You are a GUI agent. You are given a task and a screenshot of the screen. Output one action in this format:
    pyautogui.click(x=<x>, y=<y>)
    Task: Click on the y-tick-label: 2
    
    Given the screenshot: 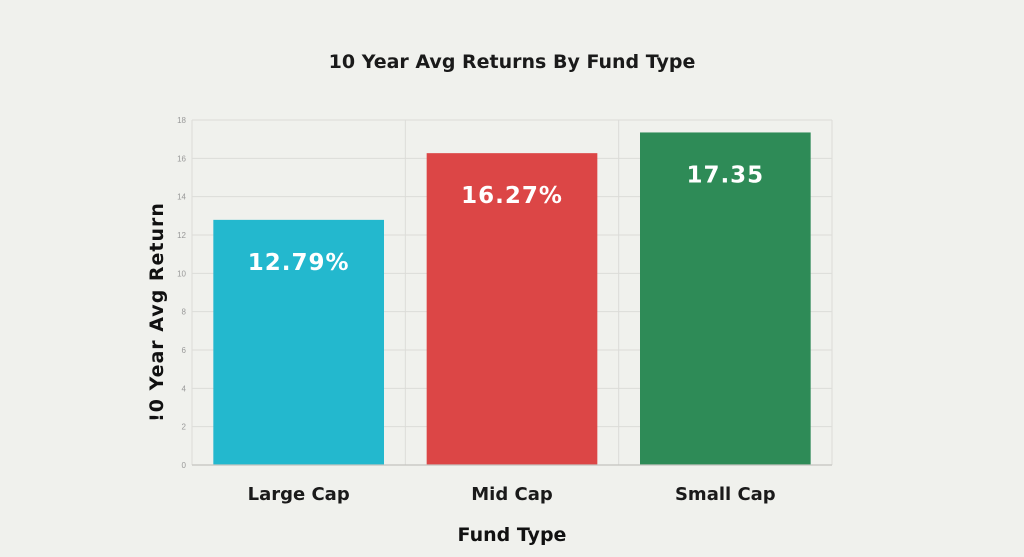 What is the action you would take?
    pyautogui.click(x=184, y=427)
    